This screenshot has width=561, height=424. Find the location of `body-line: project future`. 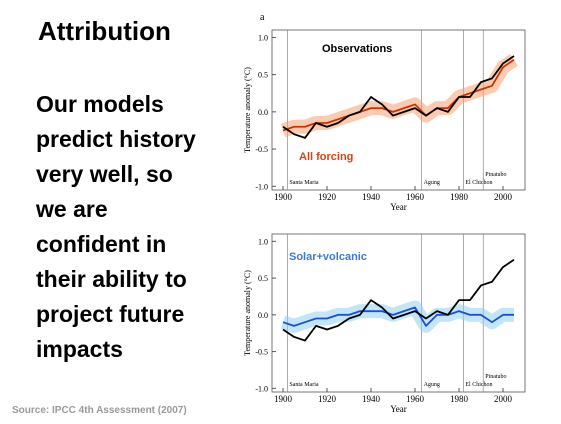

body-line: project future is located at coordinates (110, 314).